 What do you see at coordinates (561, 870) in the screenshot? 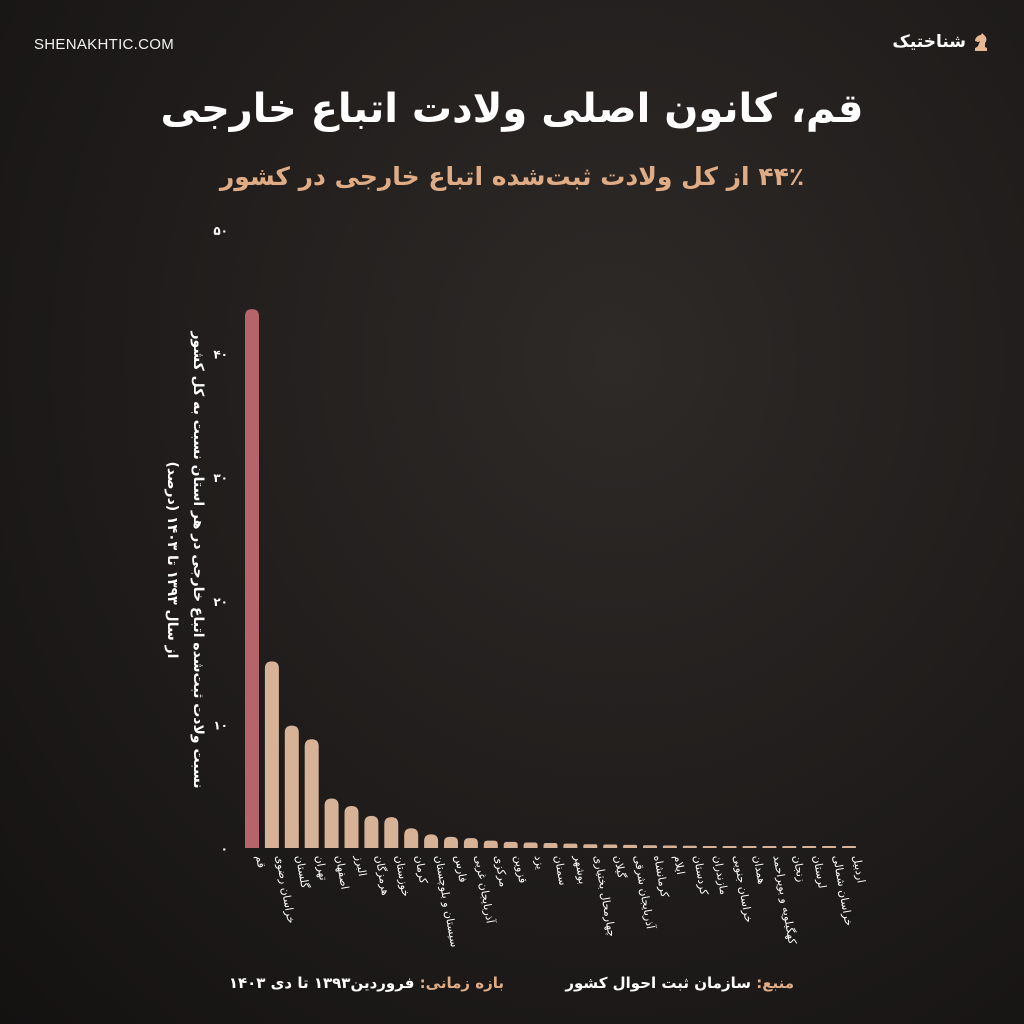
I see `x-tick-label: سمنان` at bounding box center [561, 870].